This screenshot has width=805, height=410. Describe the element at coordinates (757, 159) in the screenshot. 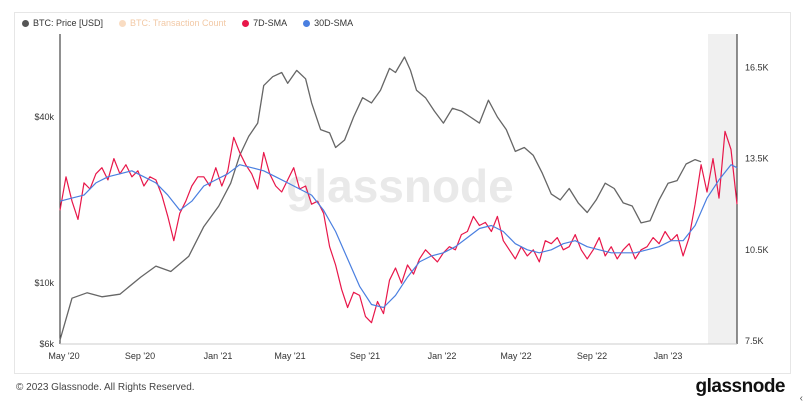

I see `y-right-tick-label: 13.5K` at that location.